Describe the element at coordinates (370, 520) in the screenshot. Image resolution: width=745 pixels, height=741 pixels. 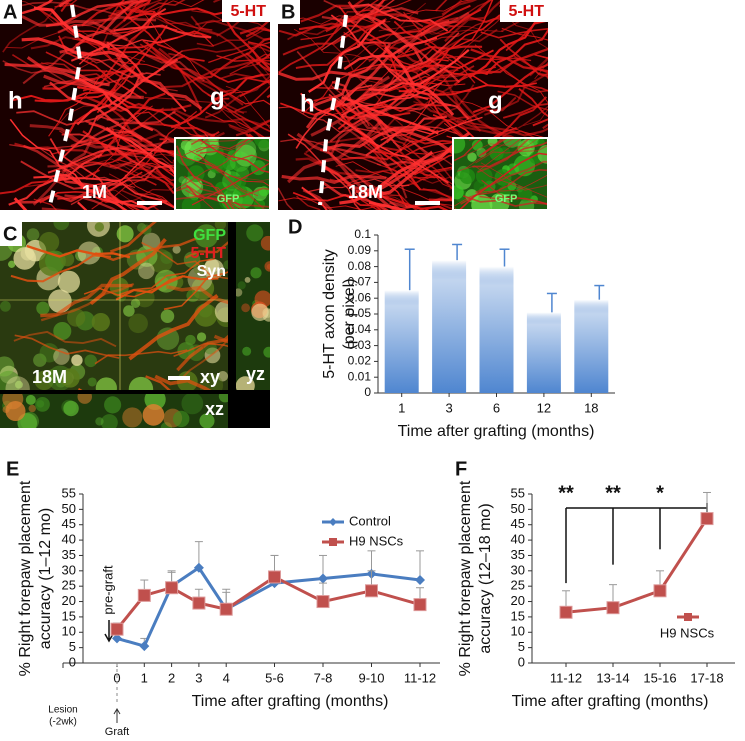
I see `legend-label: Control` at that location.